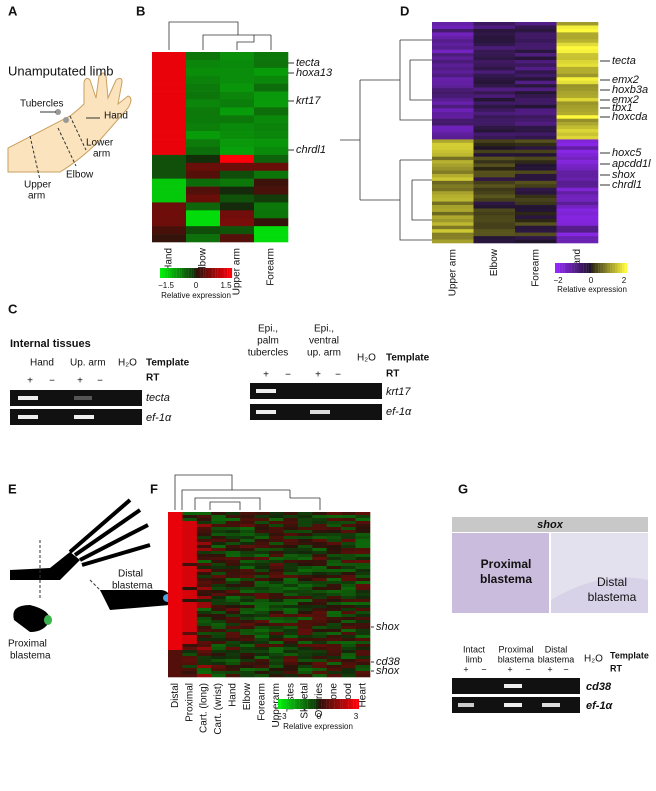  What do you see at coordinates (509, 669) in the screenshot?
I see `label: +` at bounding box center [509, 669].